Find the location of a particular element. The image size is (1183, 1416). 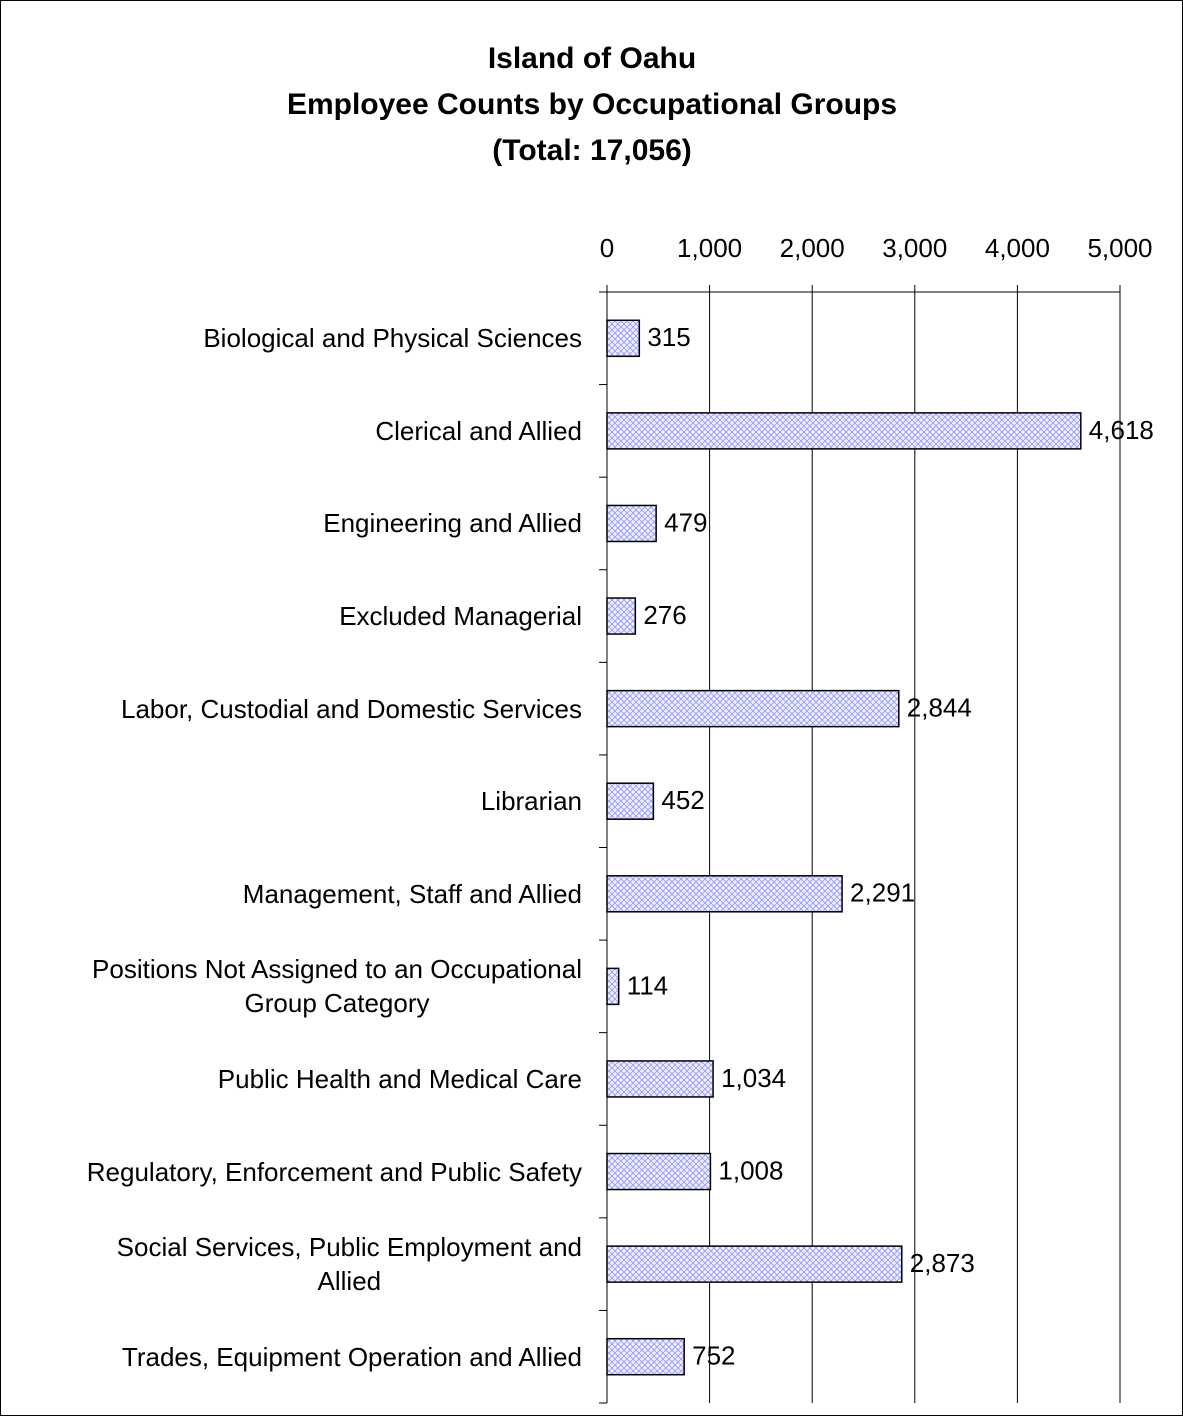

category-label-box: Management, Staff and Allied is located at coordinates (412, 894).